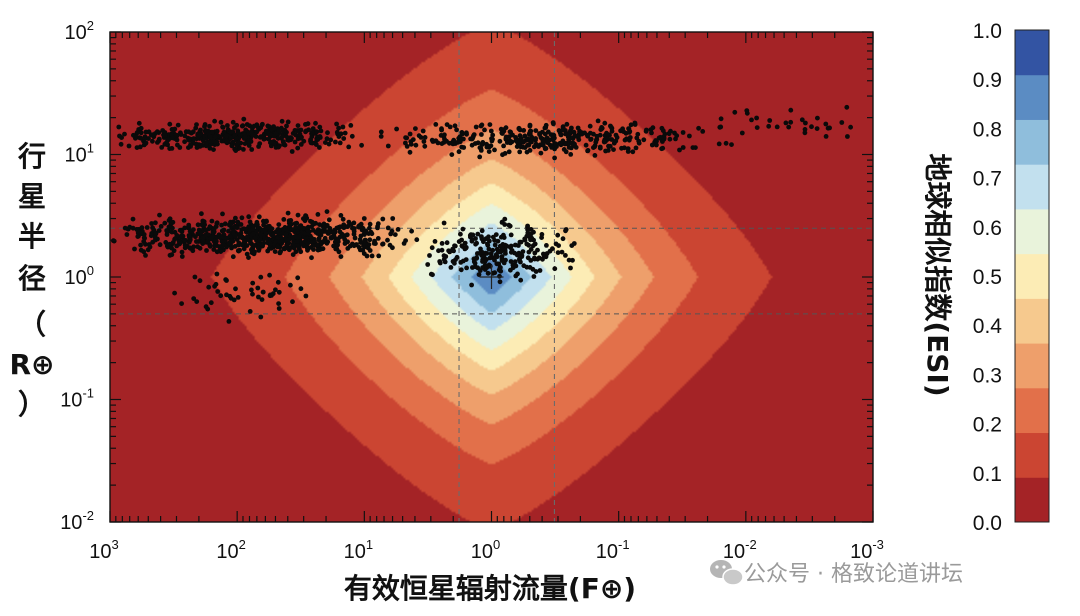  What do you see at coordinates (740, 550) in the screenshot?
I see `x-tick-label: 10-2` at bounding box center [740, 550].